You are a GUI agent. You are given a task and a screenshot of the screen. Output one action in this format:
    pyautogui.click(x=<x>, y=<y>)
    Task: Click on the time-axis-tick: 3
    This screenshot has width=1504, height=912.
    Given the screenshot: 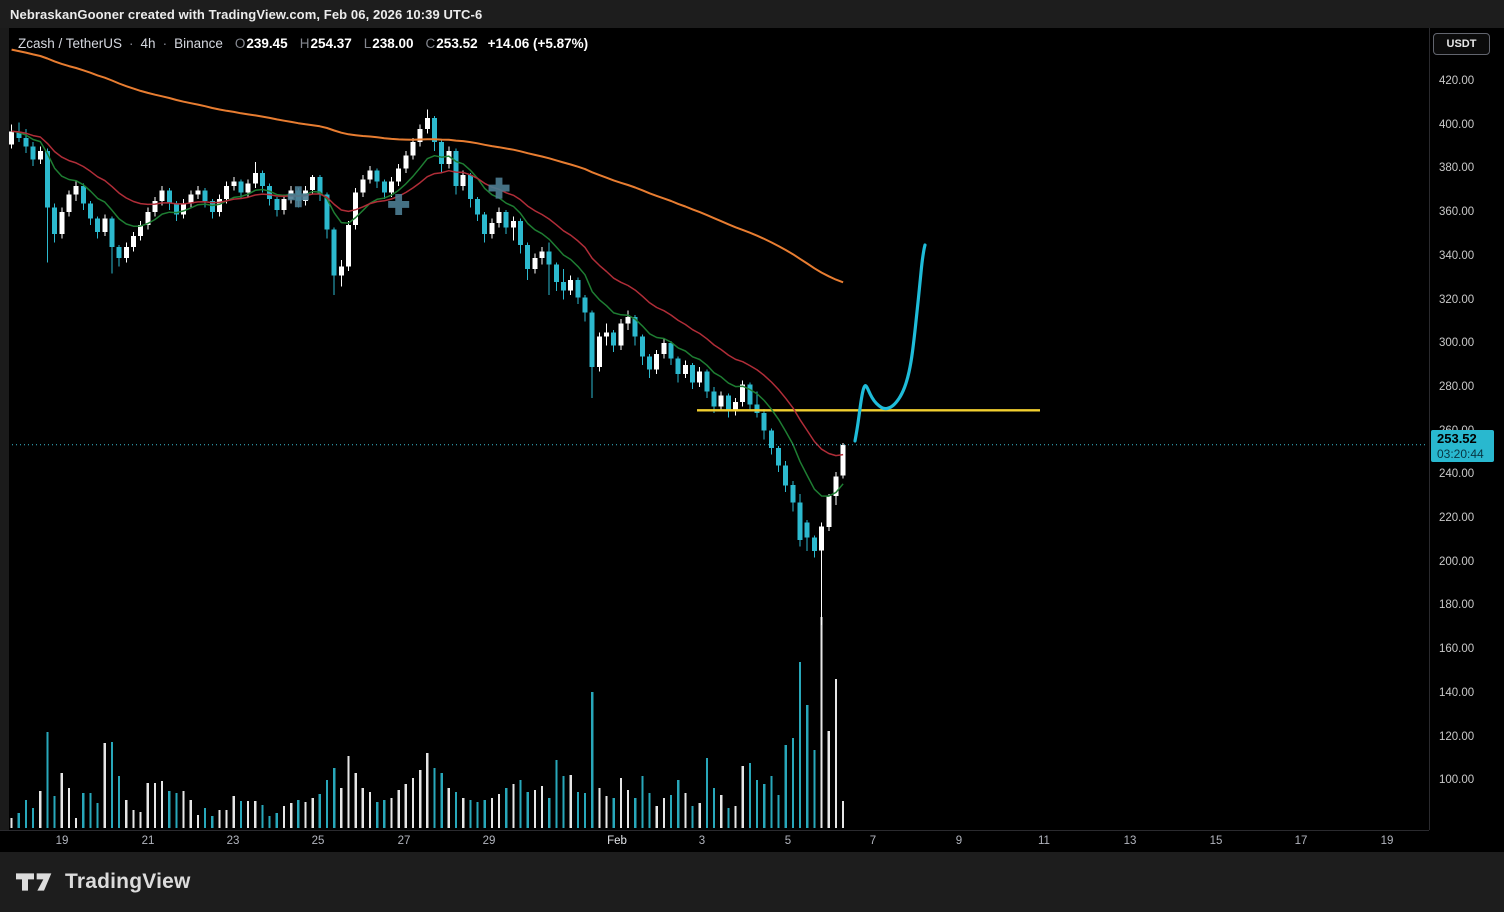 What is the action you would take?
    pyautogui.click(x=702, y=841)
    